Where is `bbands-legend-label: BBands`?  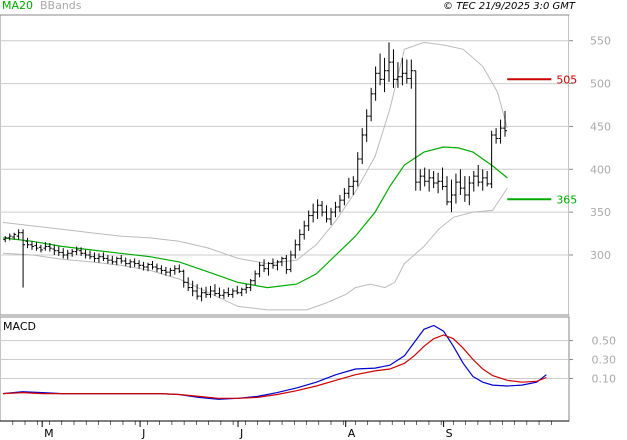 bbands-legend-label: BBands is located at coordinates (61, 6).